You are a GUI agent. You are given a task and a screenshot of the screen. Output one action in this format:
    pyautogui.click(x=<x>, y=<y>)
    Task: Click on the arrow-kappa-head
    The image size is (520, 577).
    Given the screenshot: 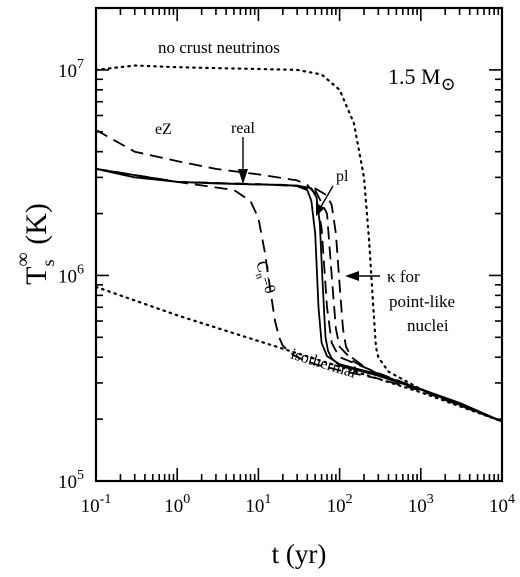 What is the action you would take?
    pyautogui.click(x=352, y=276)
    